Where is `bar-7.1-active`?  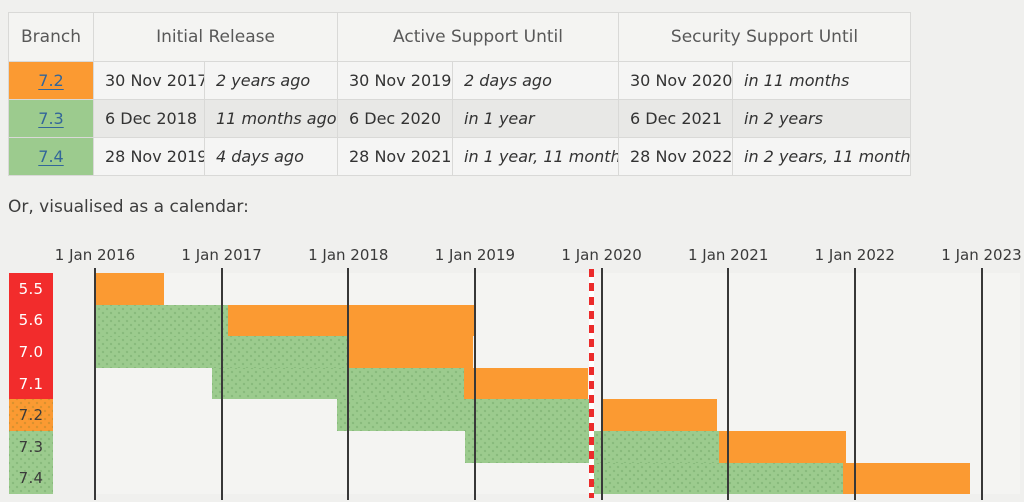 bar-7.1-active is located at coordinates (338, 383).